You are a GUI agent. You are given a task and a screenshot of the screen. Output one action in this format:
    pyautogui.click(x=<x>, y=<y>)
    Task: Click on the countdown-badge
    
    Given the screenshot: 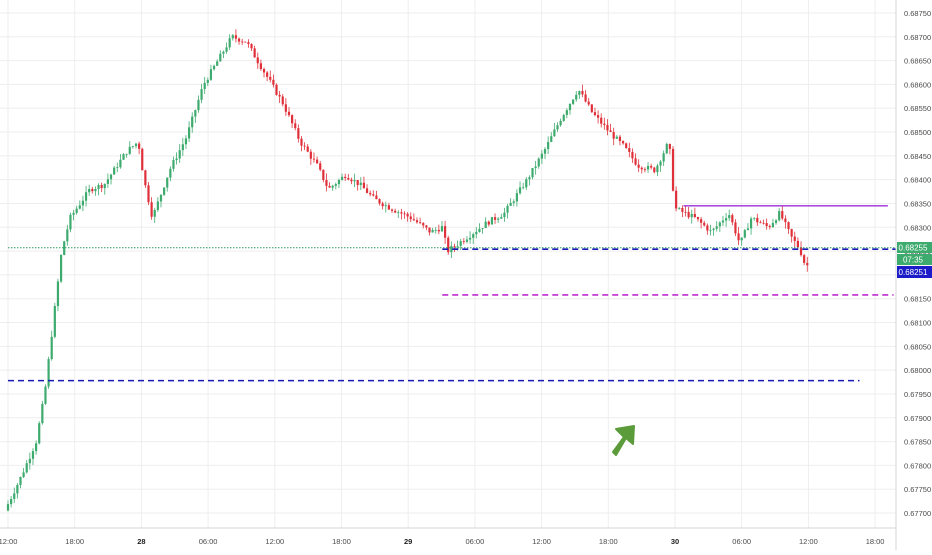 What is the action you would take?
    pyautogui.click(x=914, y=259)
    